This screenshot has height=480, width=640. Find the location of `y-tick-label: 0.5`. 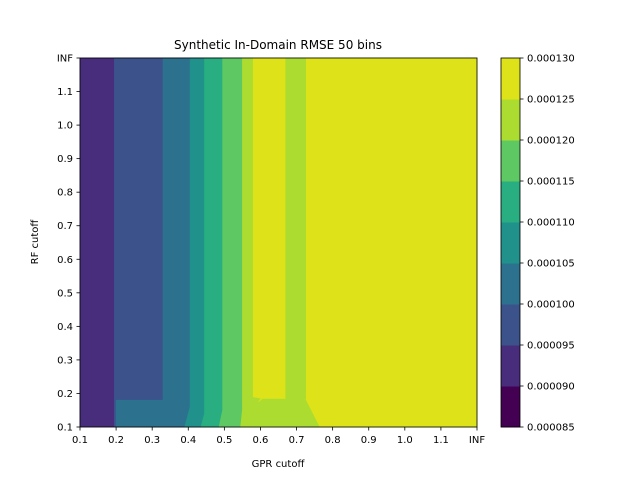

y-tick-label: 0.5 is located at coordinates (65, 293).